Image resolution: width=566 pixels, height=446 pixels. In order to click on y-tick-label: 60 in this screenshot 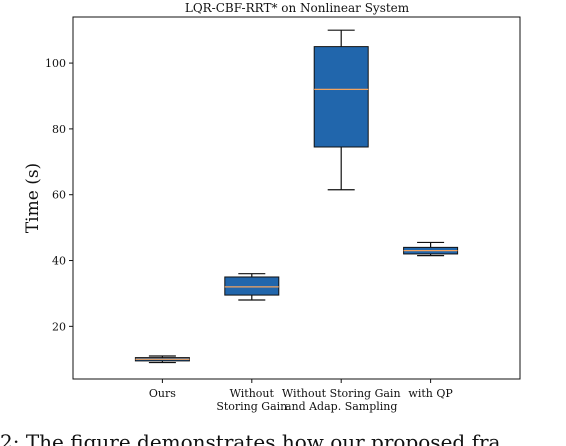, I will do `click(59, 195)`.